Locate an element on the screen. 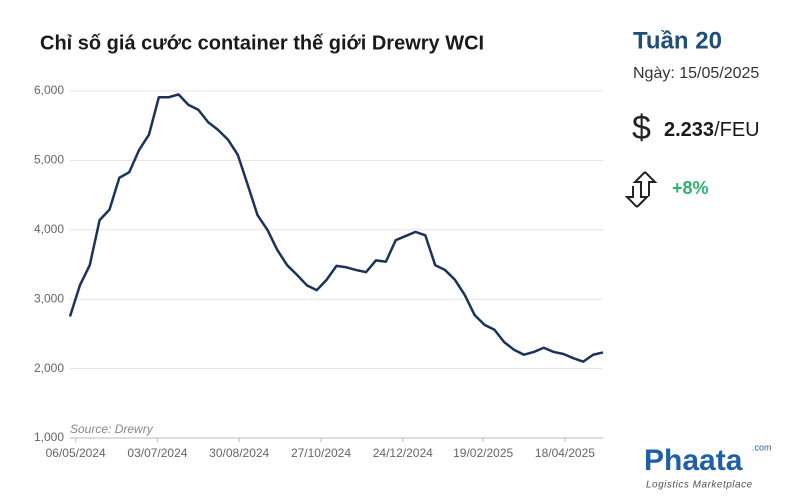 The width and height of the screenshot is (800, 500). x-tick-label: 19/02/2025 is located at coordinates (483, 453).